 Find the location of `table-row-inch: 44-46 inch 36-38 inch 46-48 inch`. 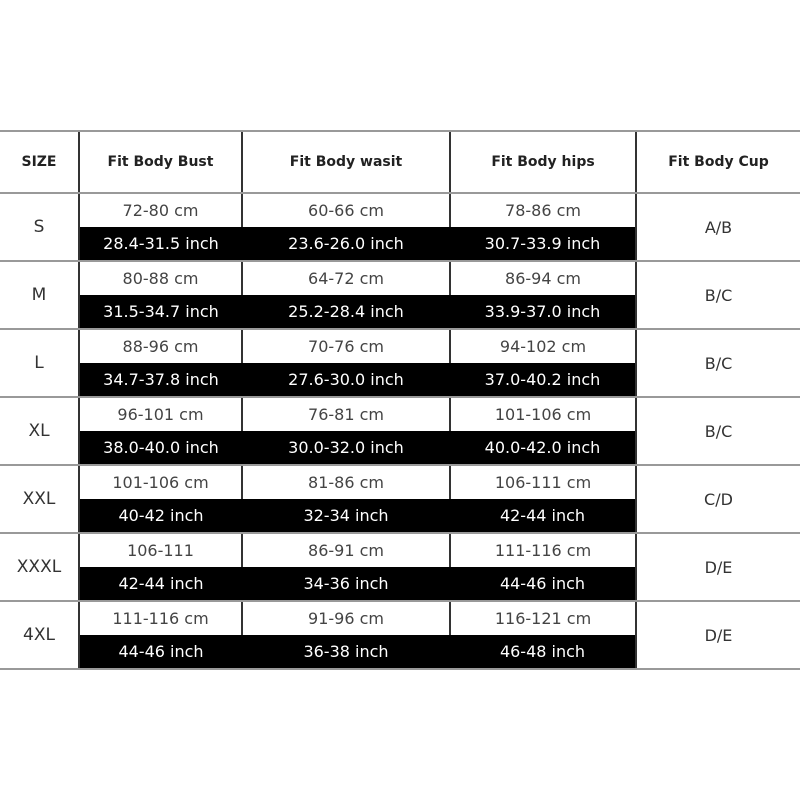

table-row-inch: 44-46 inch 36-38 inch 46-48 inch is located at coordinates (400, 652).